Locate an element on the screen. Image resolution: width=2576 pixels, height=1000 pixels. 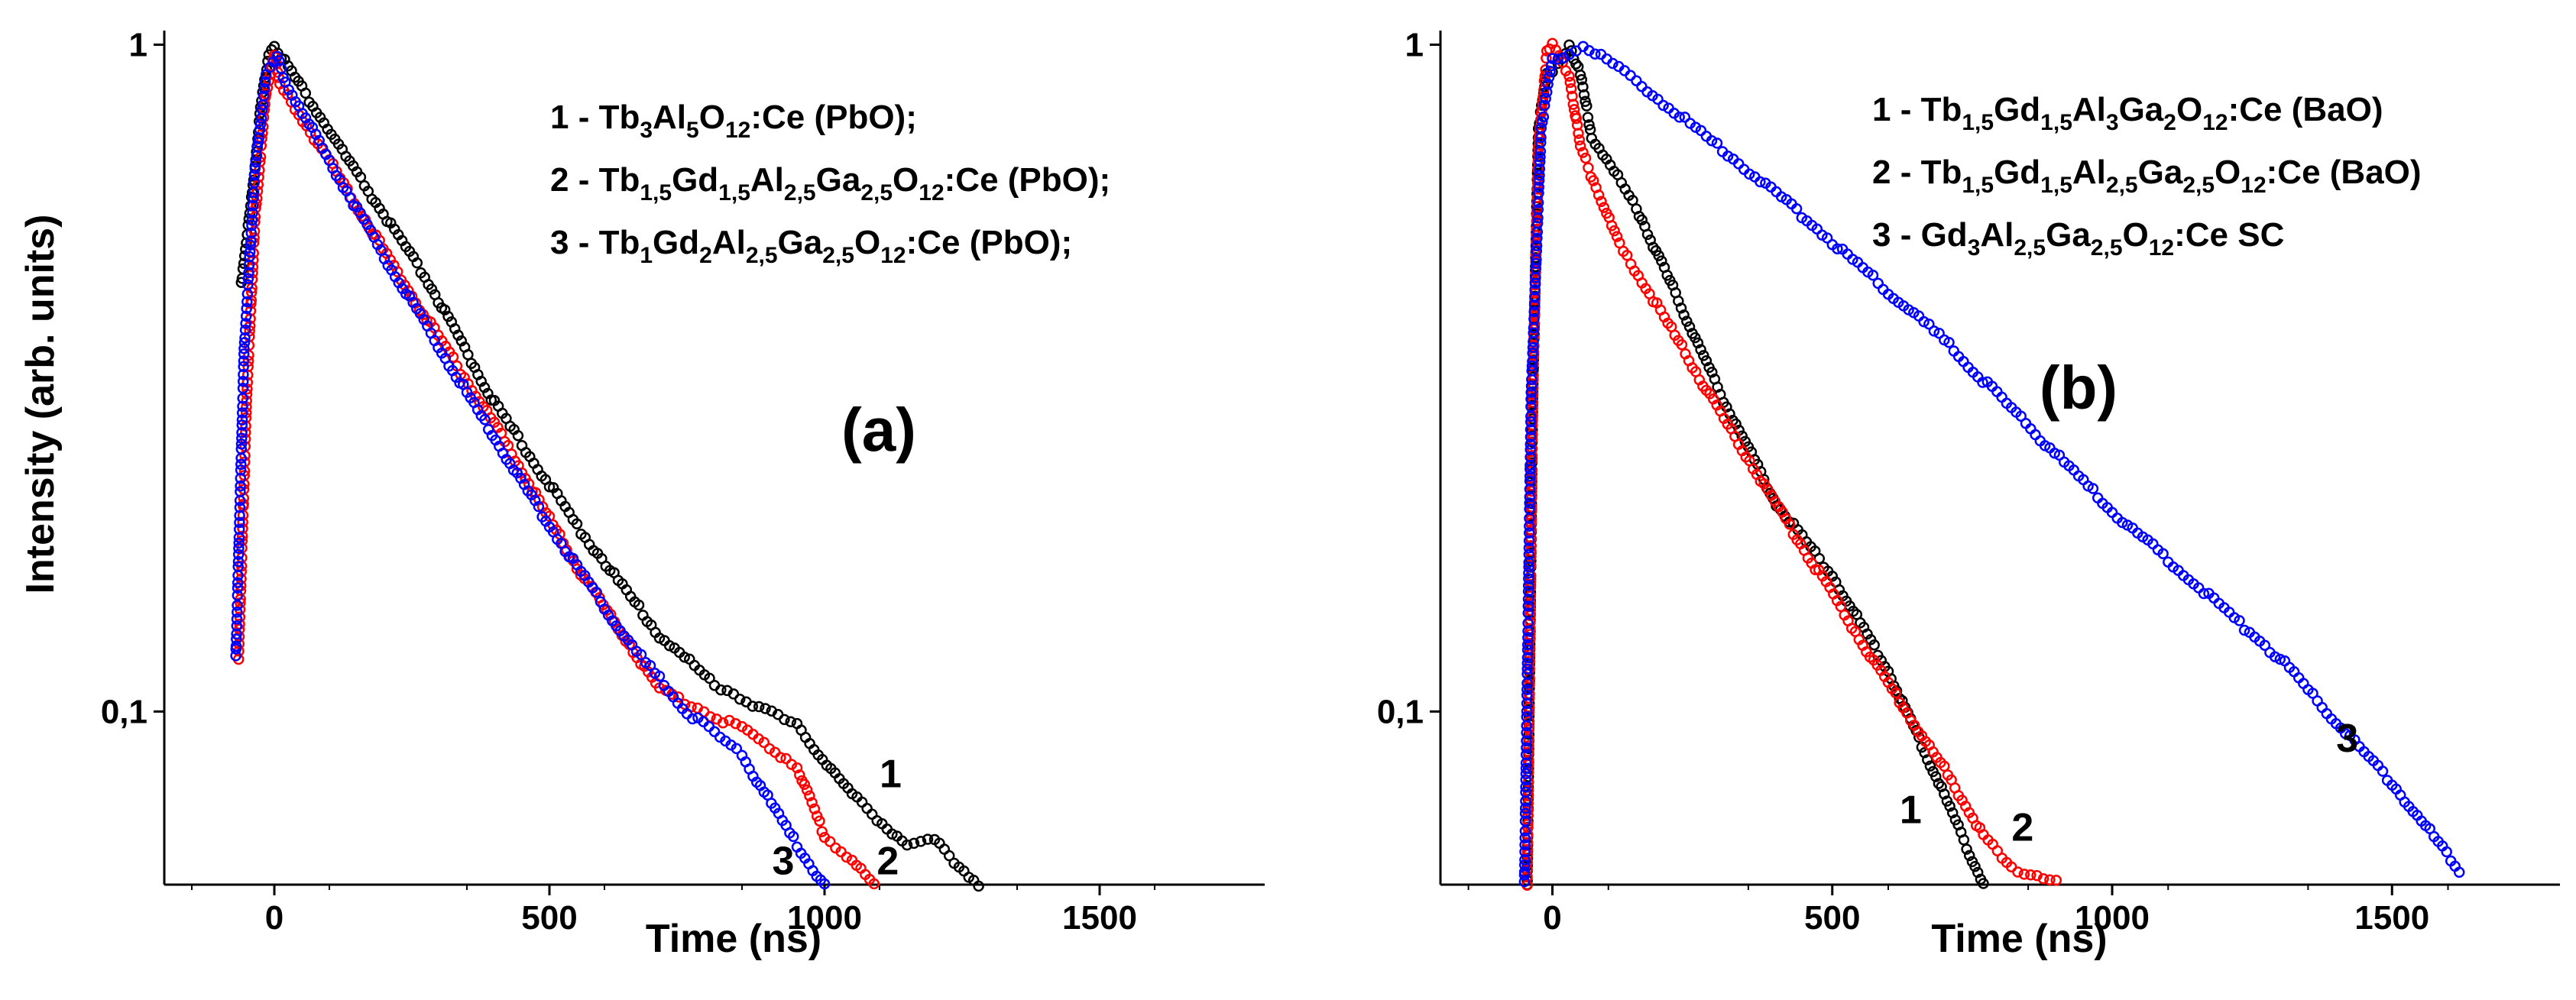
legend-text-part: Ga is located at coordinates (2141, 109).